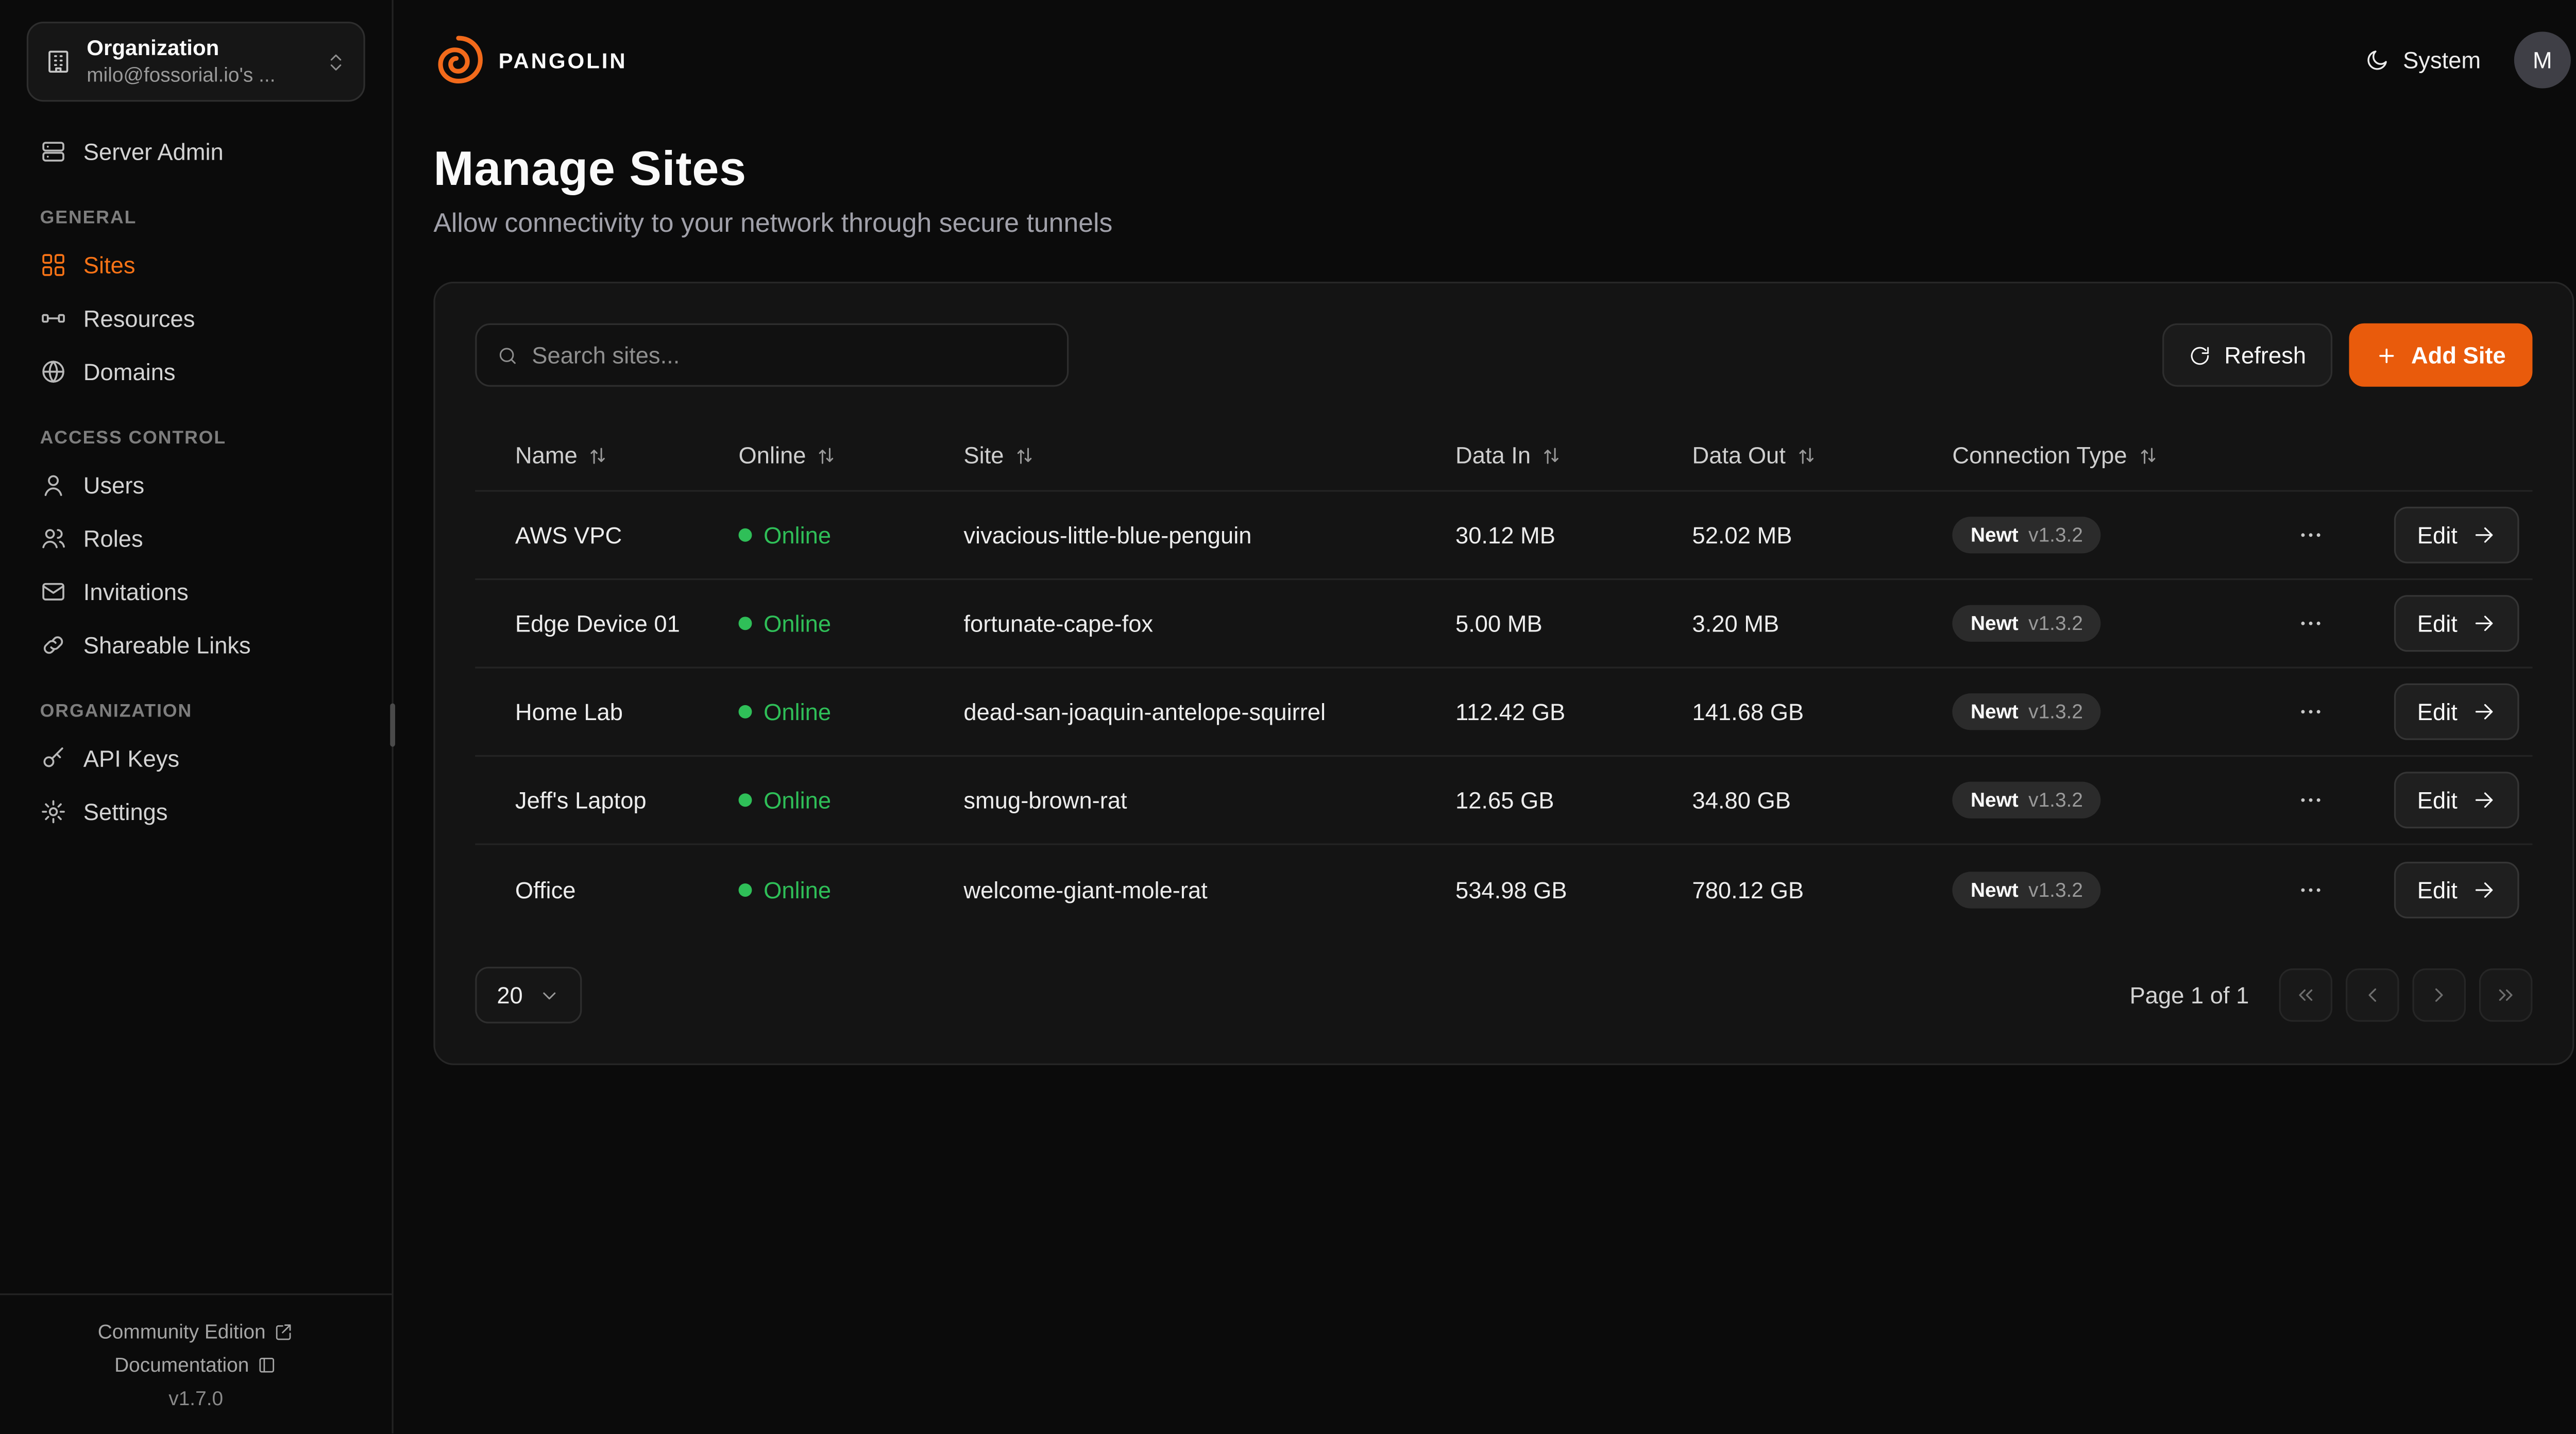 This screenshot has height=1434, width=2576. What do you see at coordinates (2458, 355) in the screenshot?
I see `add-site-label: Add Site` at bounding box center [2458, 355].